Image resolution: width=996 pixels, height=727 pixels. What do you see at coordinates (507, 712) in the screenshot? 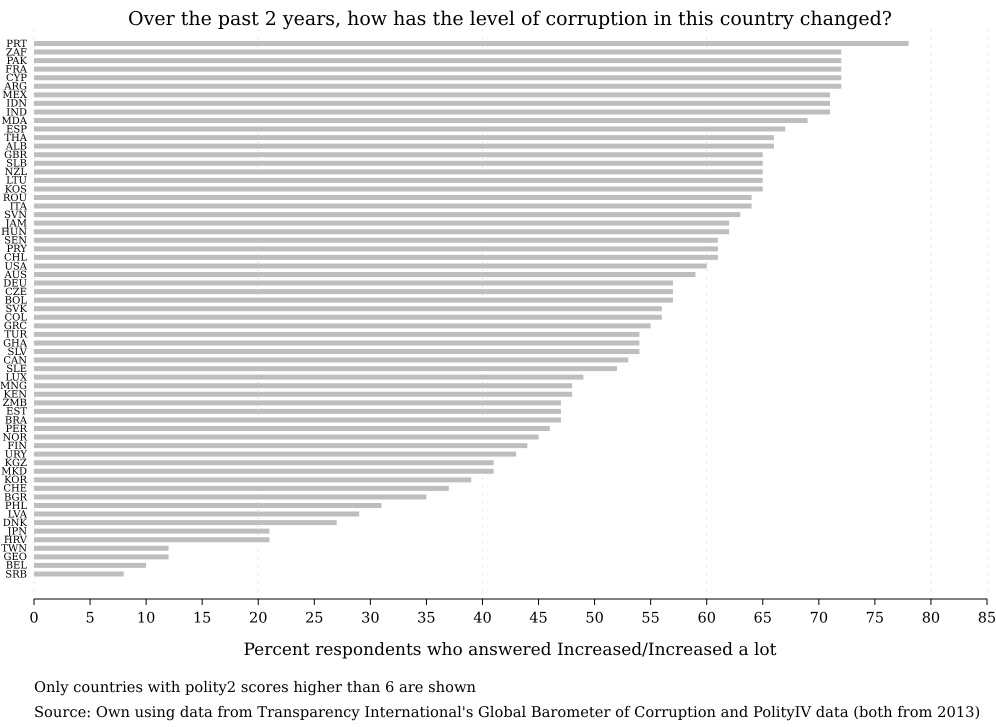
I see `source-note: Source: Own using data from Transparency International's Global Barometer of Corruption and PolityIV data (both from 2013)` at bounding box center [507, 712].